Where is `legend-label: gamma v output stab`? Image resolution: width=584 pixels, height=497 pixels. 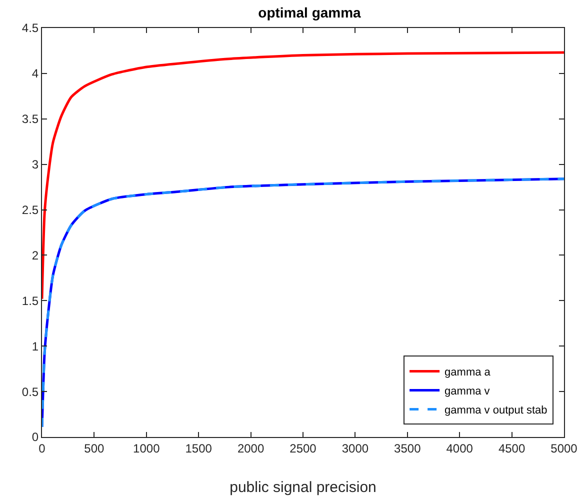 legend-label: gamma v output stab is located at coordinates (496, 410).